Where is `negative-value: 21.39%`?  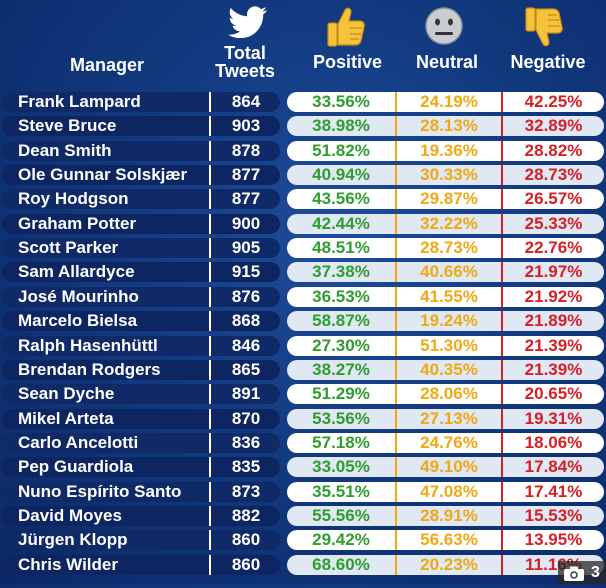
negative-value: 21.39% is located at coordinates (553, 369).